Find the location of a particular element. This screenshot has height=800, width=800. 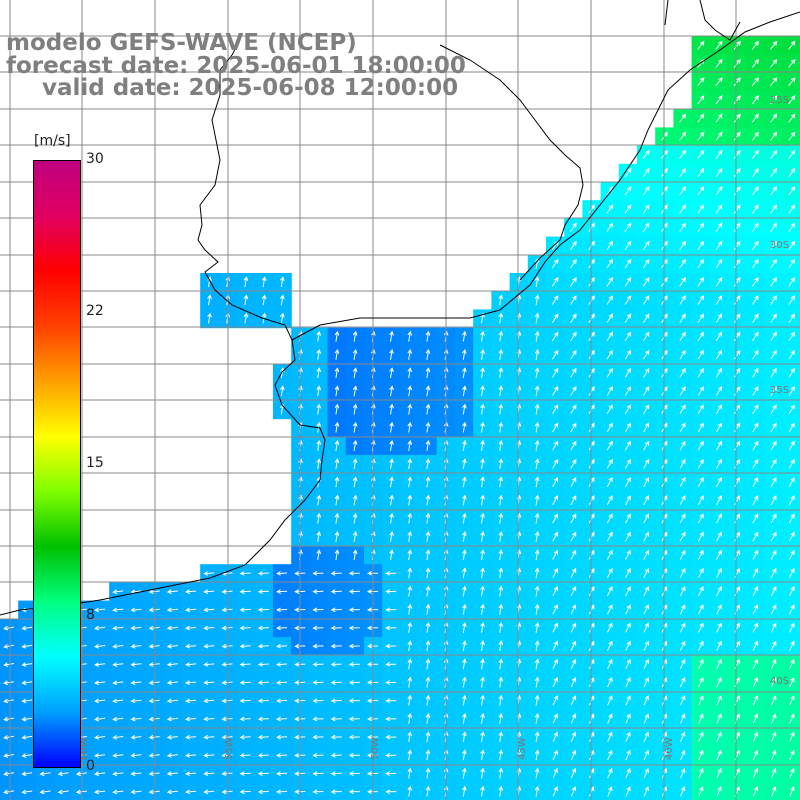

forecast-date: forecast date: 2025-06-01 18:00:00 is located at coordinates (236, 66).